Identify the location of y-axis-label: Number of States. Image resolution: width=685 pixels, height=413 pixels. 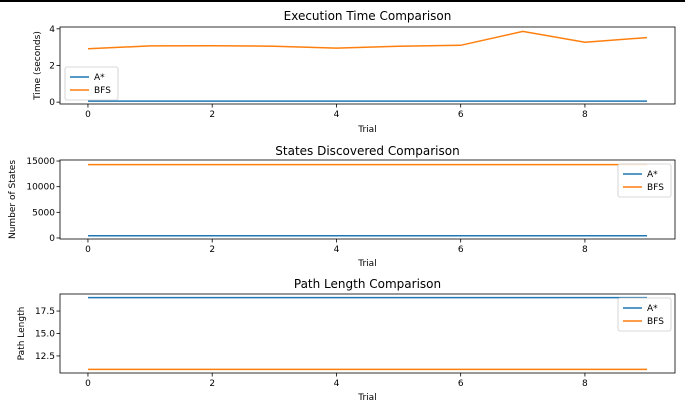
(13, 199).